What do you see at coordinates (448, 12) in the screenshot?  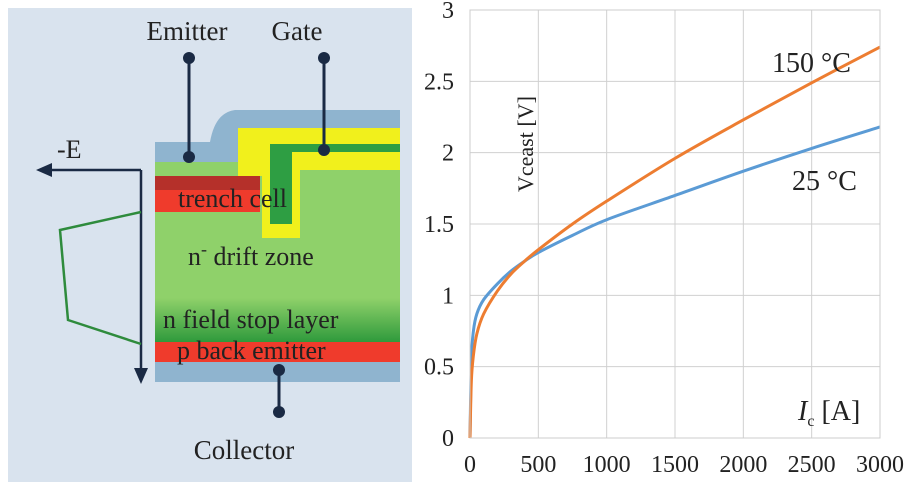 I see `y-tick-label: 3` at bounding box center [448, 12].